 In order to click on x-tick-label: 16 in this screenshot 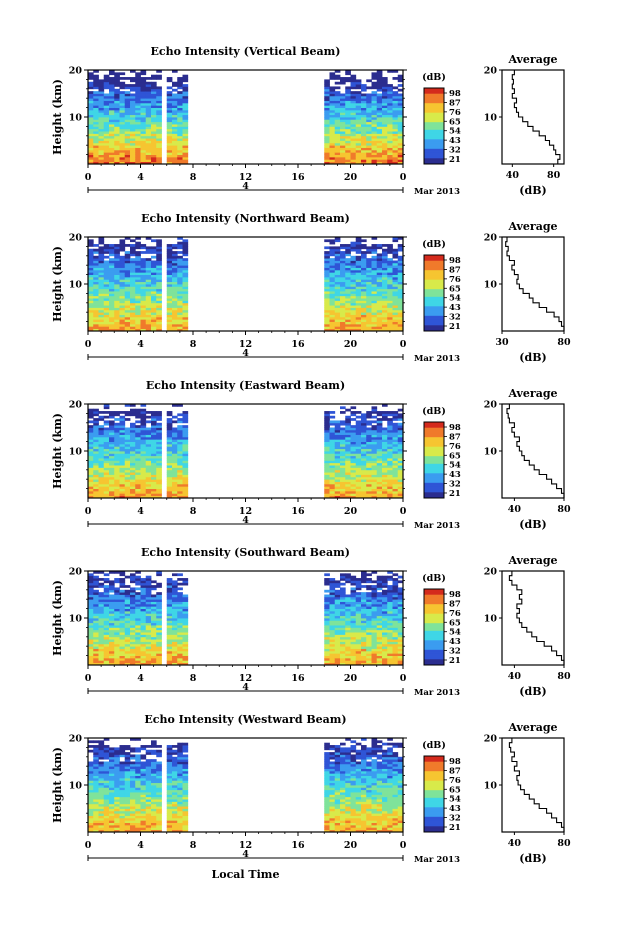, I will do `click(298, 344)`.